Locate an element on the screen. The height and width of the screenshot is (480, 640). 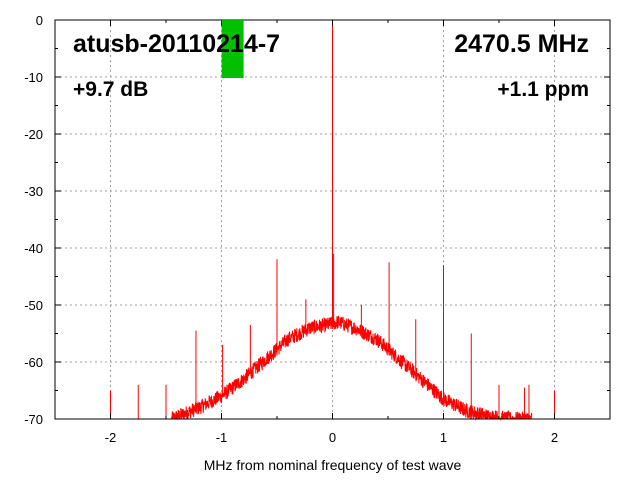
x-tick-label: 1 is located at coordinates (443, 437).